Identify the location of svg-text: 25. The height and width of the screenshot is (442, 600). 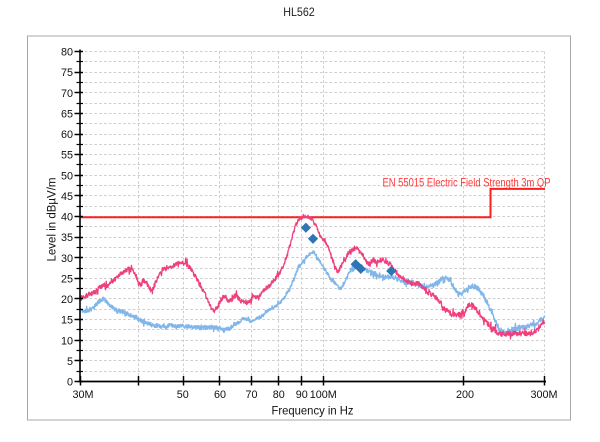
(67, 279).